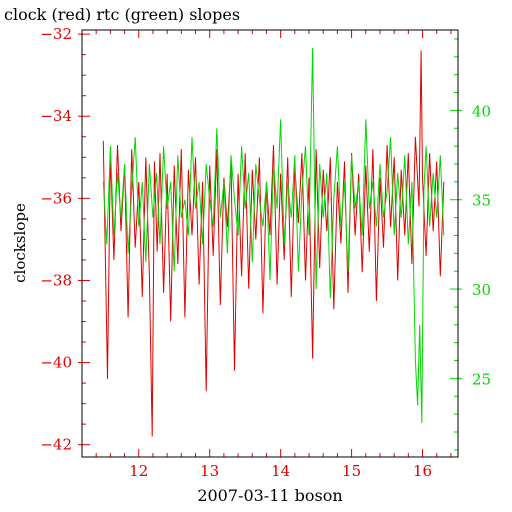  Describe the element at coordinates (56, 116) in the screenshot. I see `y-tick-label: −34` at that location.